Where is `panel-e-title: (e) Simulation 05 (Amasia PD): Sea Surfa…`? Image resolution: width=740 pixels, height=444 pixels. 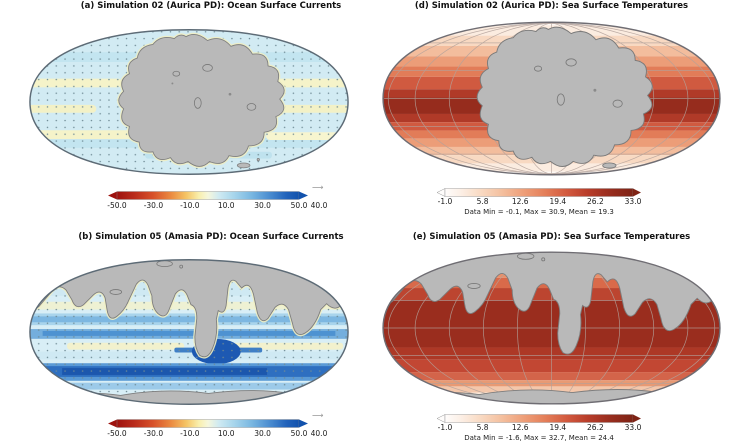 panel-e-title: (e) Simulation 05 (Amasia PD): Sea Surfa… is located at coordinates (551, 237).